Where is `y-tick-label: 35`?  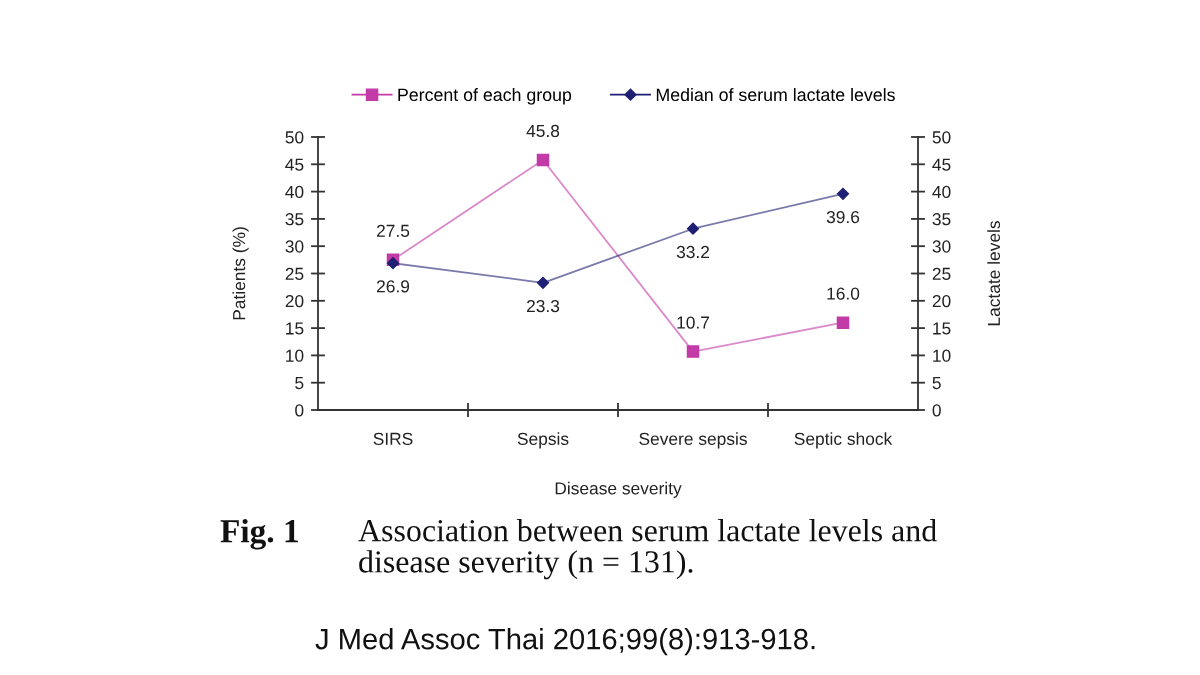 y-tick-label: 35 is located at coordinates (294, 219).